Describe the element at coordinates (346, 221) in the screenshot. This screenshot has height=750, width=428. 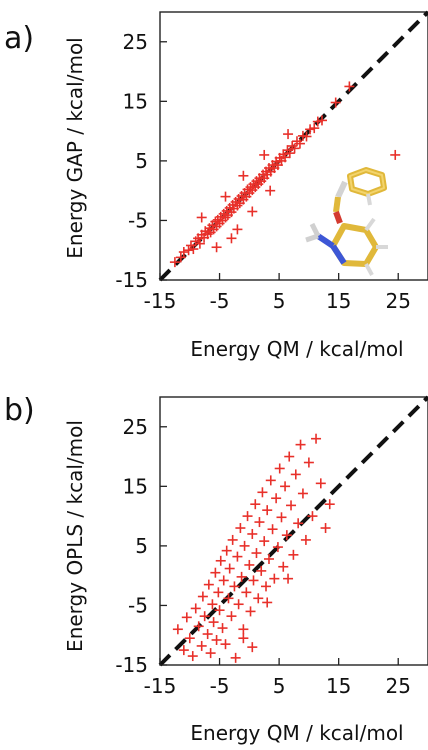
I see `molecule-inset` at that location.